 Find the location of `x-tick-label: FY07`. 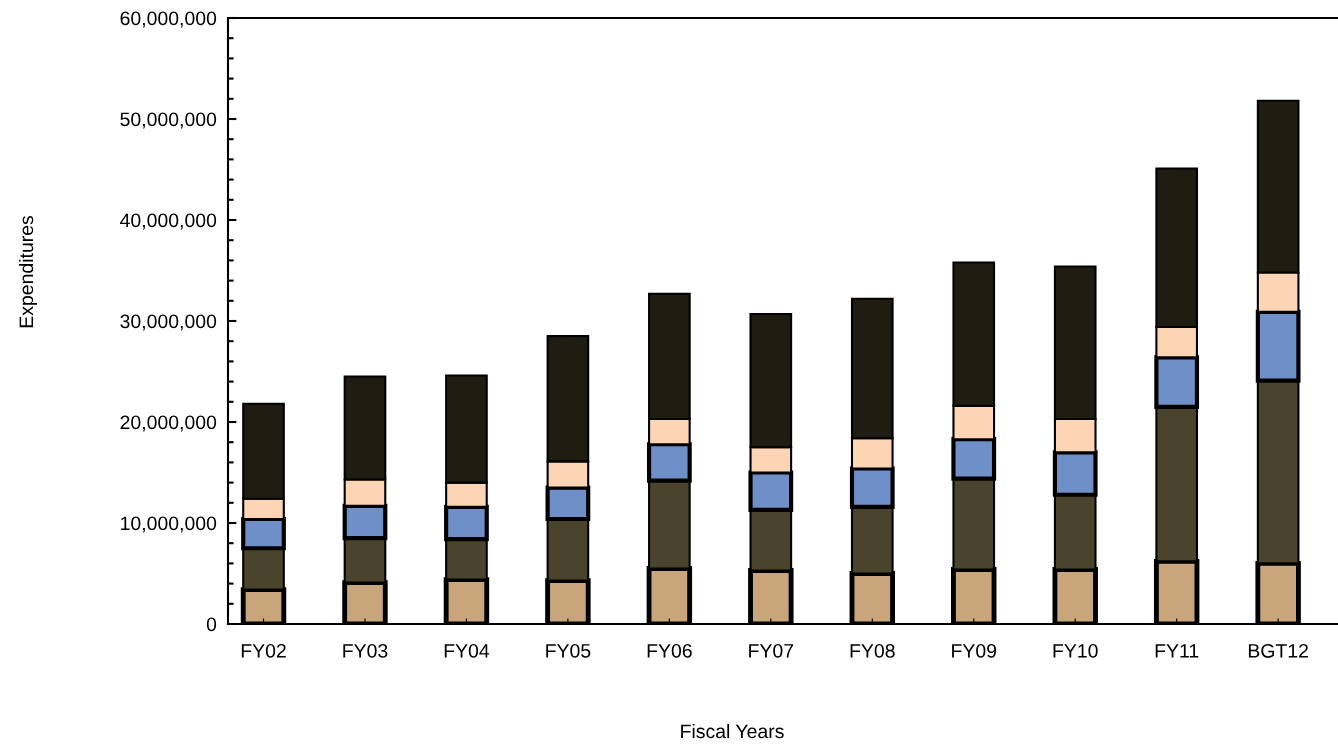

x-tick-label: FY07 is located at coordinates (771, 650).